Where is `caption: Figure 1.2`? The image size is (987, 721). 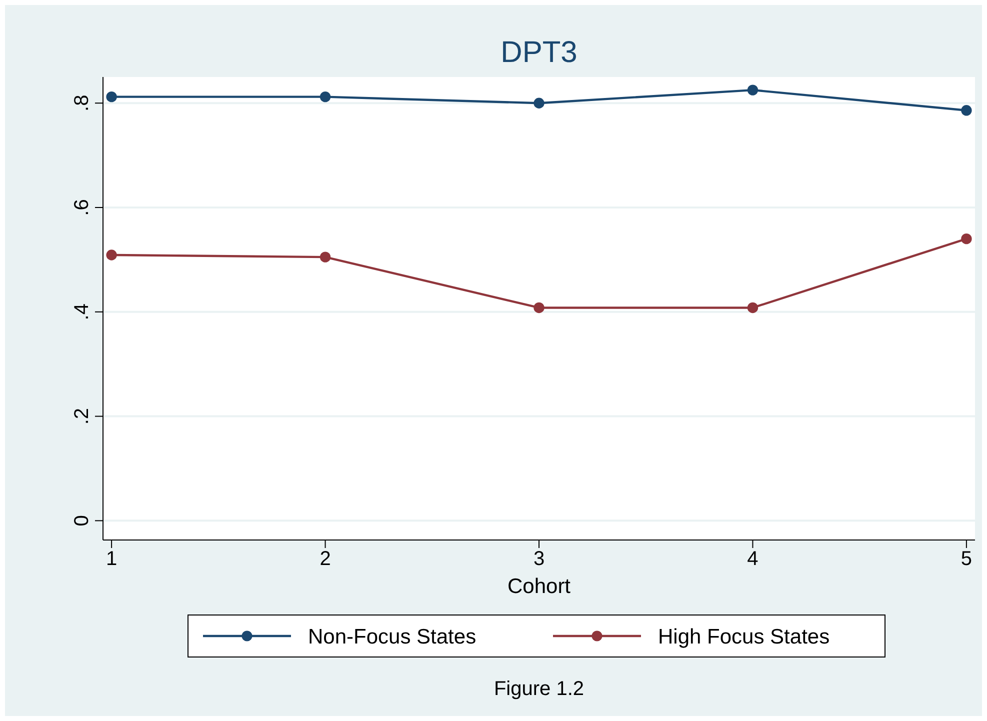 caption: Figure 1.2 is located at coordinates (539, 689).